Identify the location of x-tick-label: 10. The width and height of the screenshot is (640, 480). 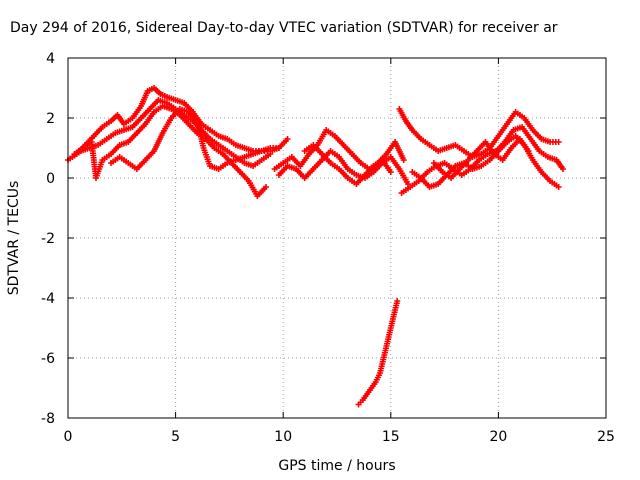
(283, 437).